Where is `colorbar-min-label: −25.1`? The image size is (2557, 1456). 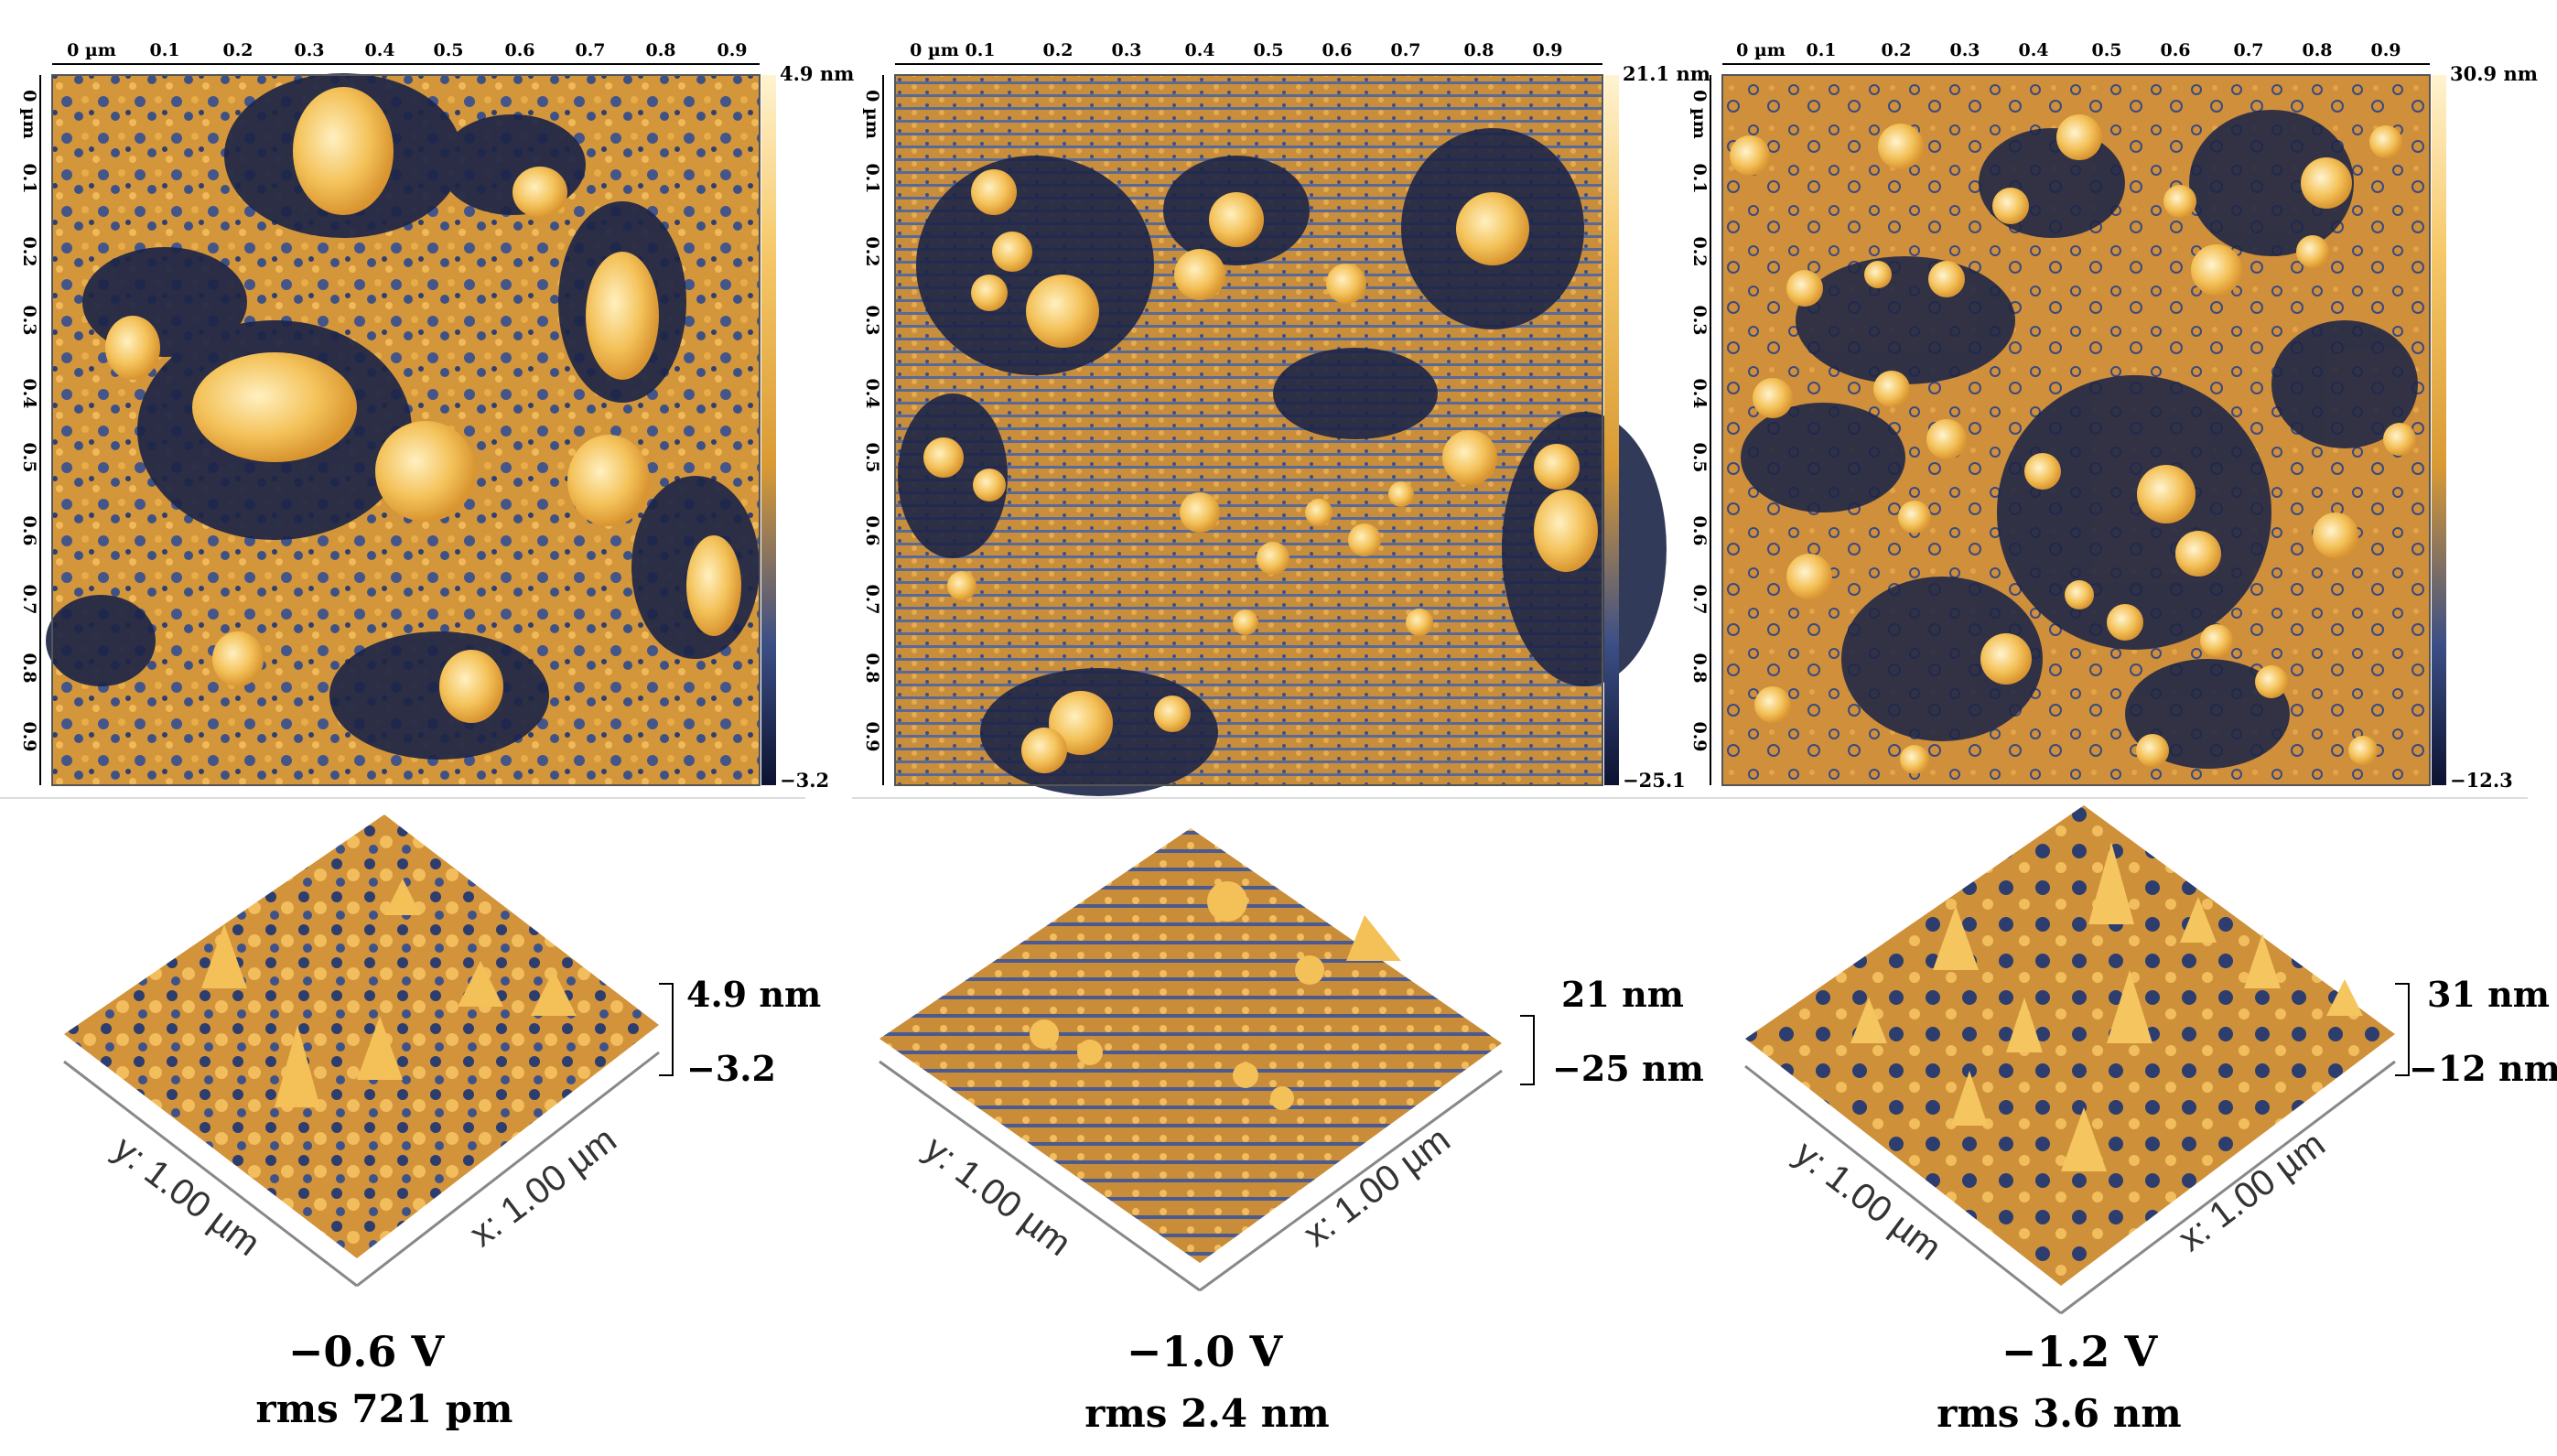
colorbar-min-label: −25.1 is located at coordinates (1654, 780).